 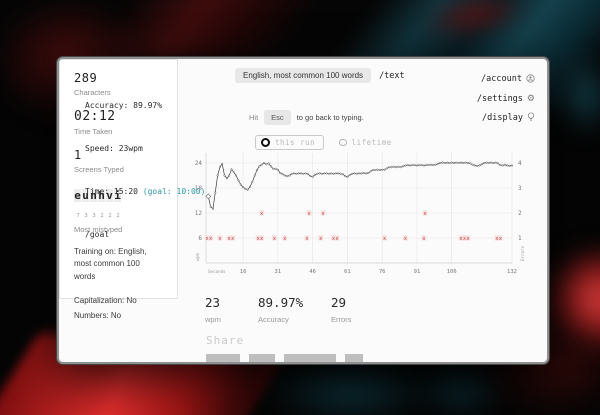 What do you see at coordinates (392, 75) in the screenshot?
I see `text-command: /text` at bounding box center [392, 75].